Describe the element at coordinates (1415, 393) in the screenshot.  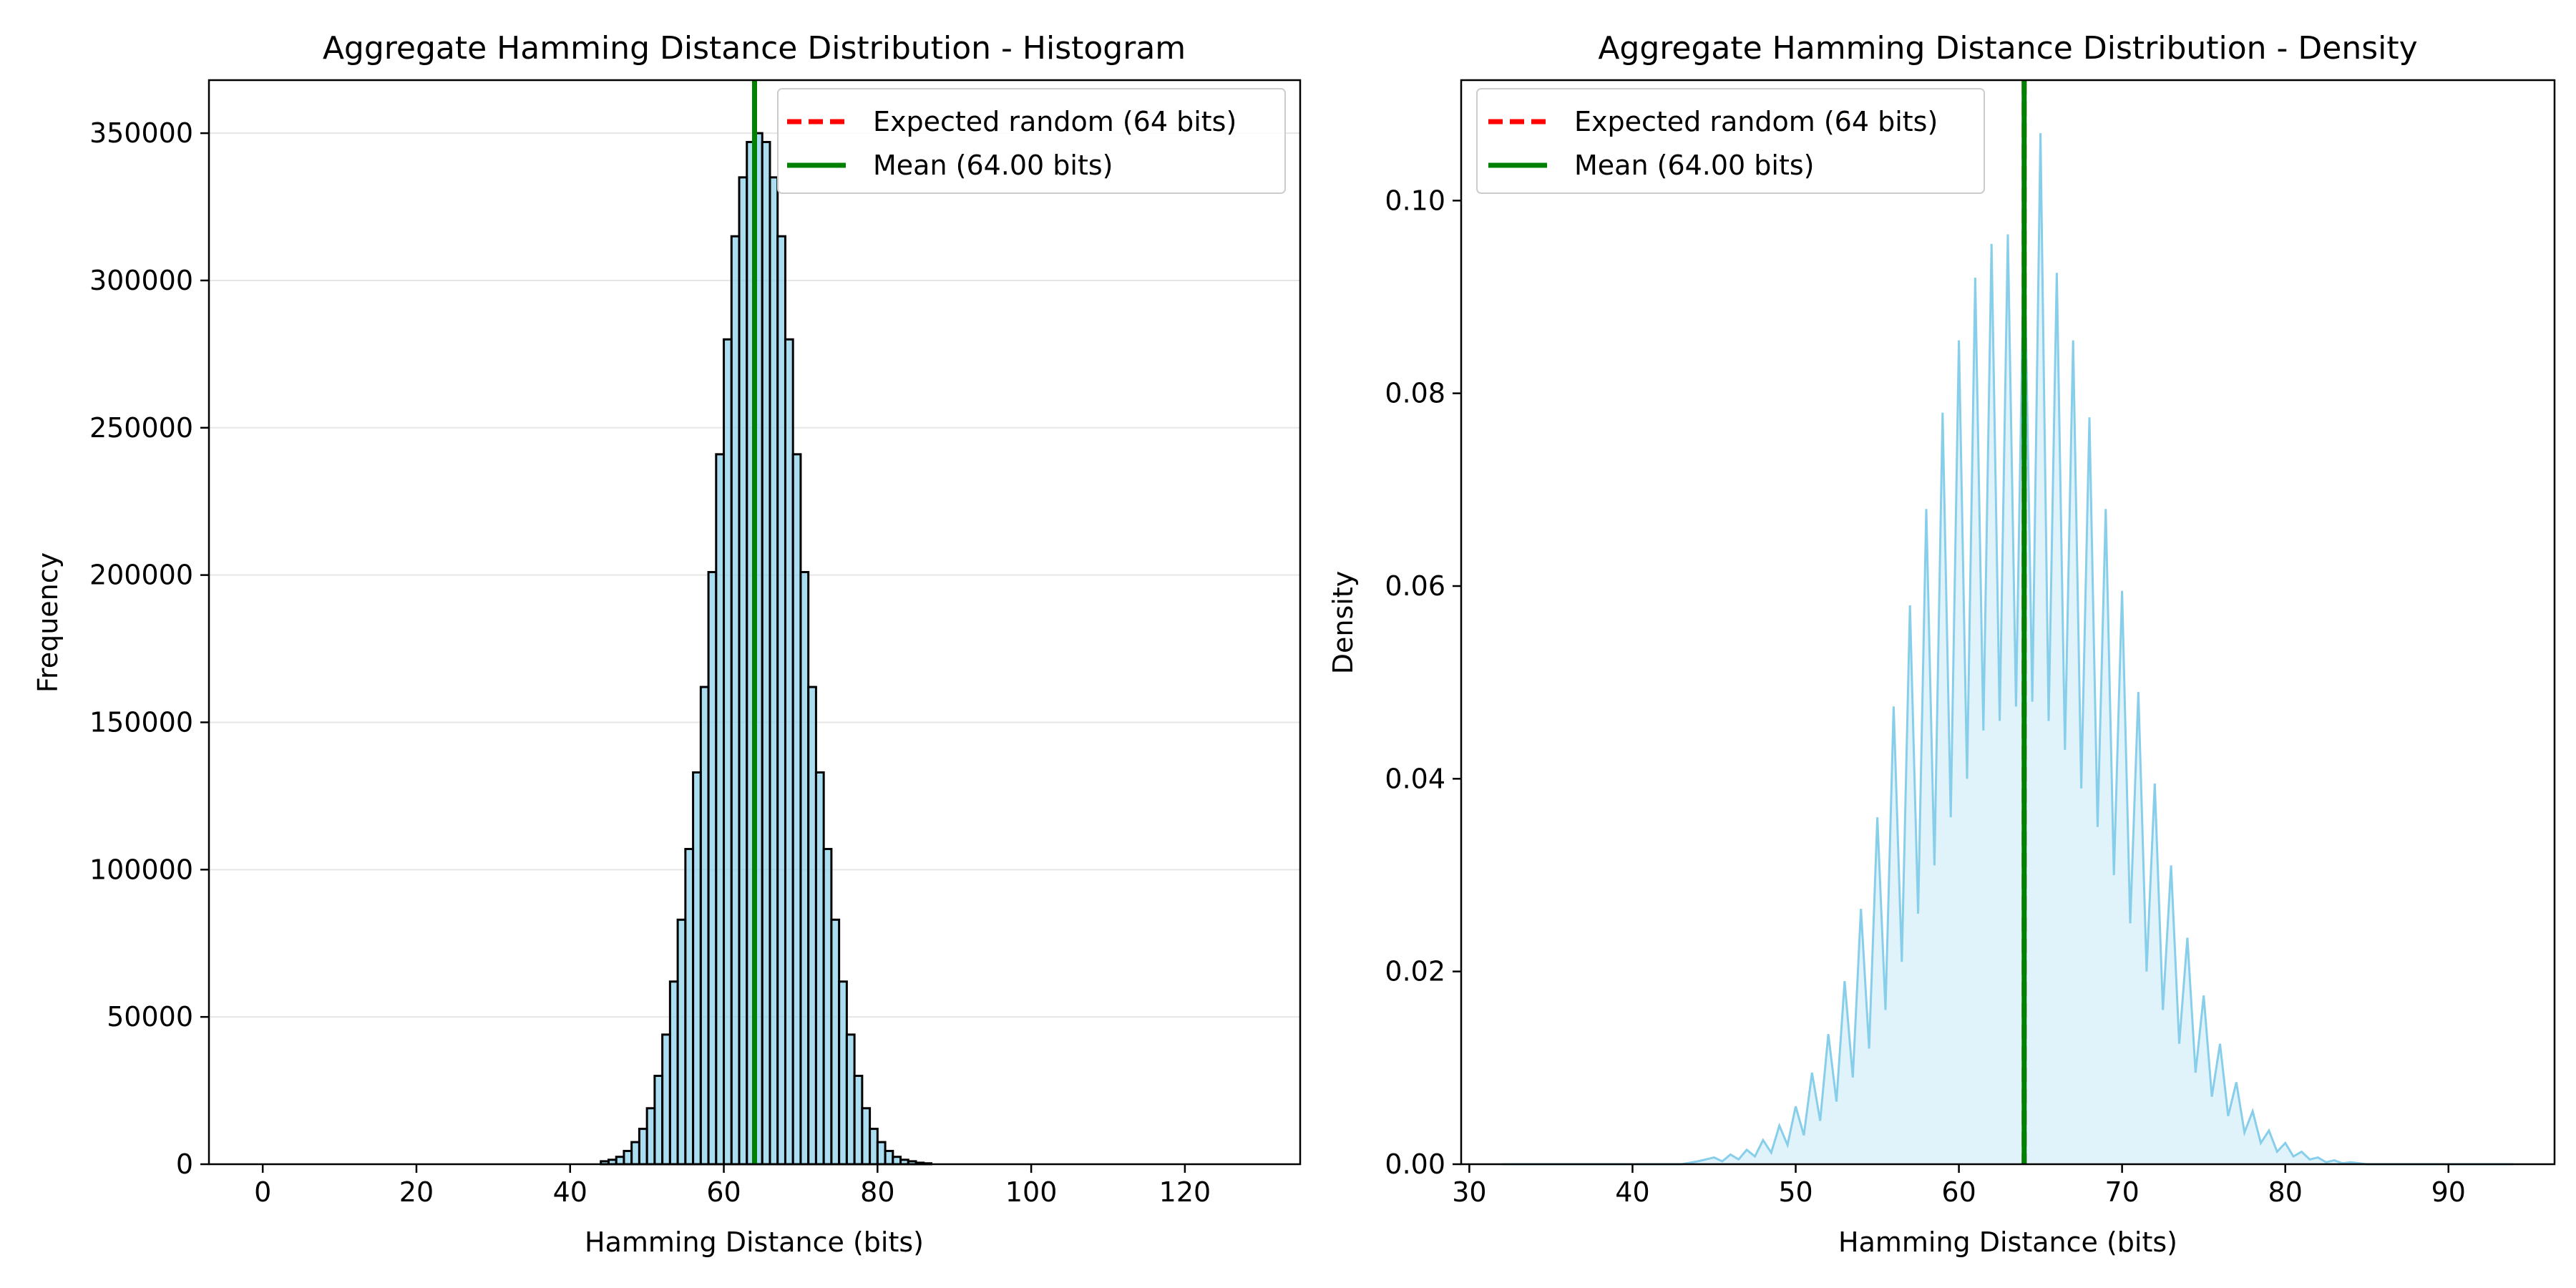
I see `density-y-tick-label: 0.08` at that location.